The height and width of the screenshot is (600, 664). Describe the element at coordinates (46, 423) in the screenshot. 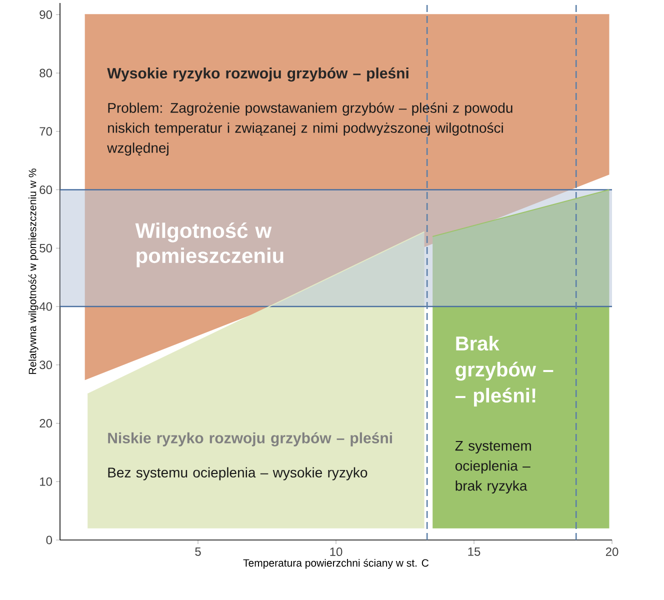

I see `y-tick-label: 20` at that location.